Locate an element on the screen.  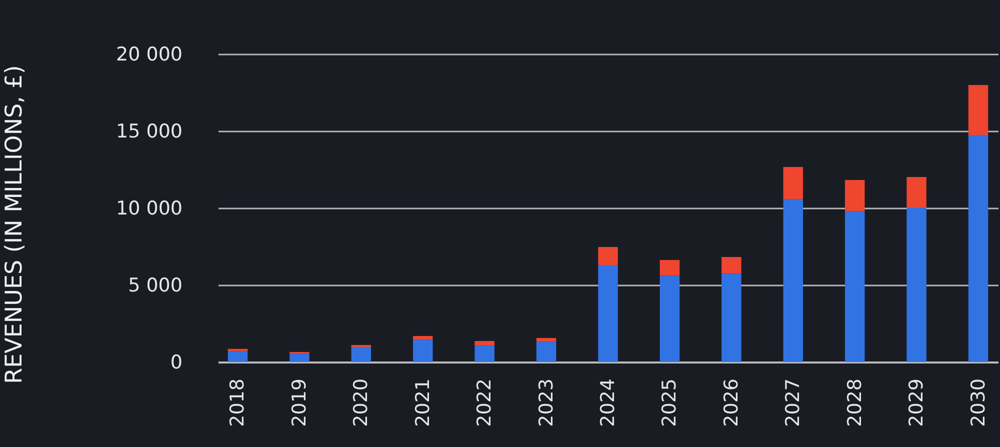
x-tick-label: 2026 is located at coordinates (731, 402).